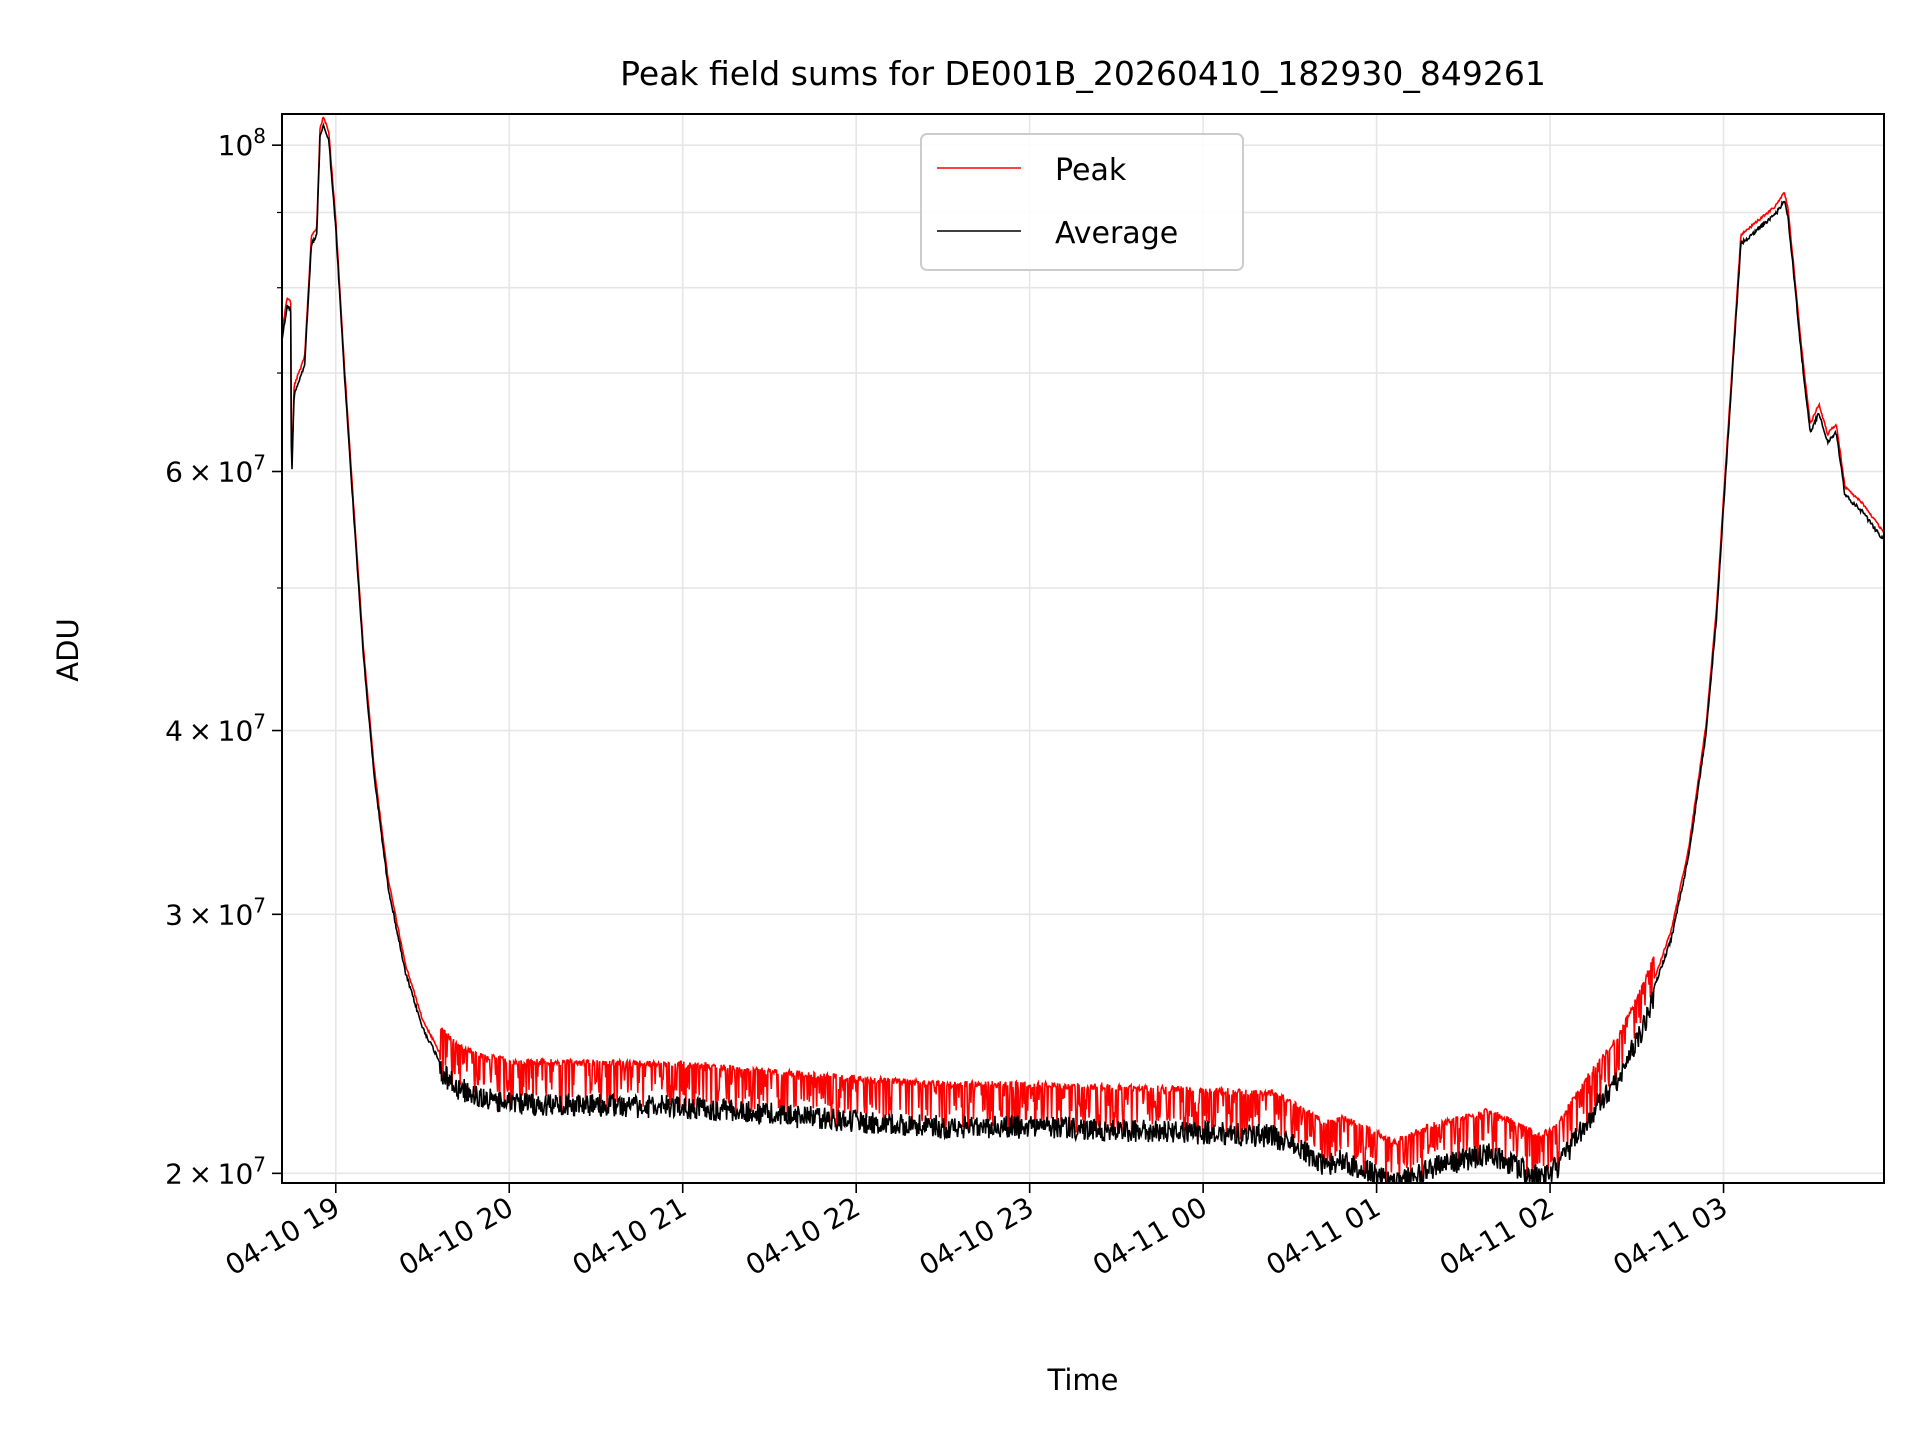 The height and width of the screenshot is (1440, 1920). Describe the element at coordinates (215, 470) in the screenshot. I see `y-tick-label: 6 × 10⁷` at that location.